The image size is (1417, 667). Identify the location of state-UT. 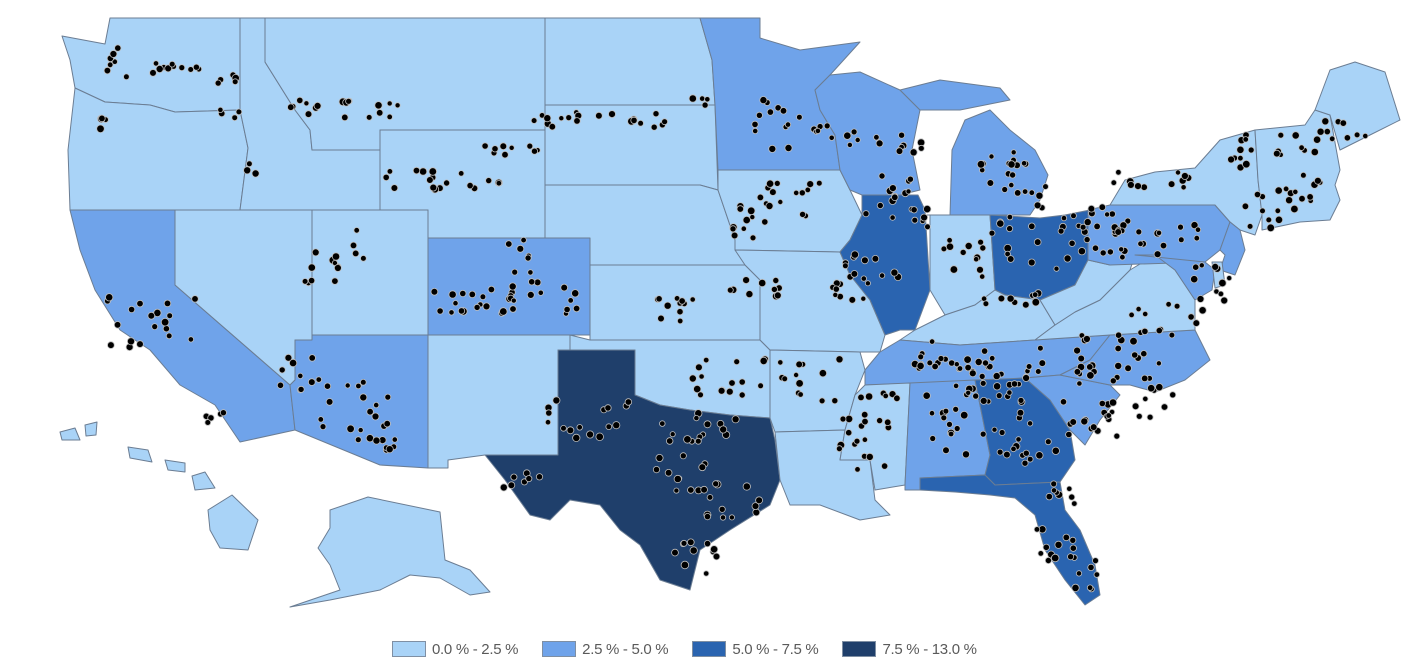
(370, 272).